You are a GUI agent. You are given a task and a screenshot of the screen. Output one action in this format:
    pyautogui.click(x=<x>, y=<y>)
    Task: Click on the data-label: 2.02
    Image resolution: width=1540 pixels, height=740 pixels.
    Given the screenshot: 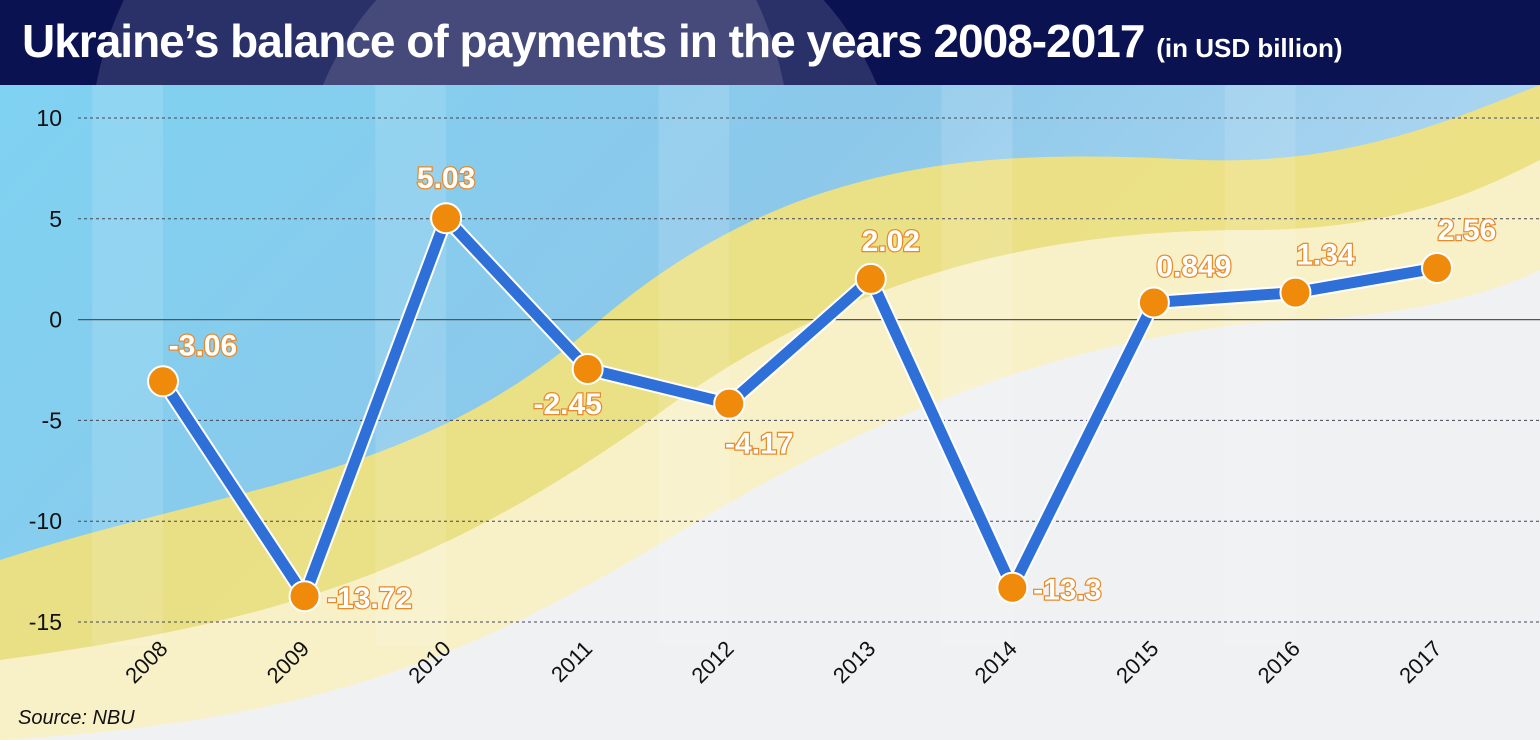 What is the action you would take?
    pyautogui.click(x=891, y=241)
    